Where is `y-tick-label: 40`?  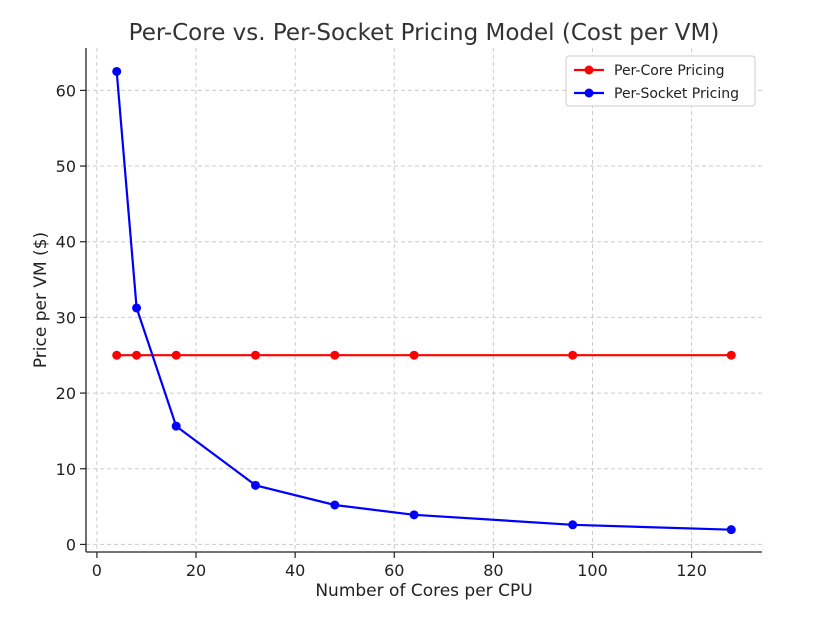 y-tick-label: 40 is located at coordinates (66, 242).